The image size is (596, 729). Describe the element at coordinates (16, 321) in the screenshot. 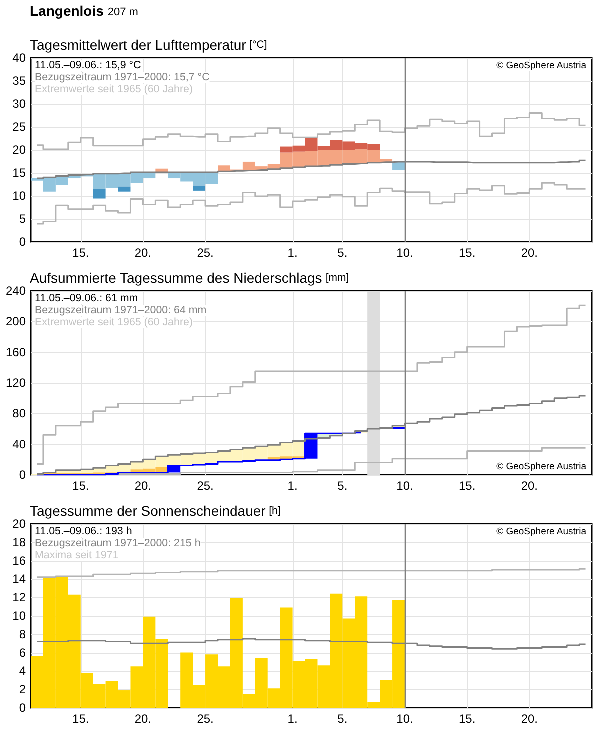

I see `y-tick-label: 200` at that location.